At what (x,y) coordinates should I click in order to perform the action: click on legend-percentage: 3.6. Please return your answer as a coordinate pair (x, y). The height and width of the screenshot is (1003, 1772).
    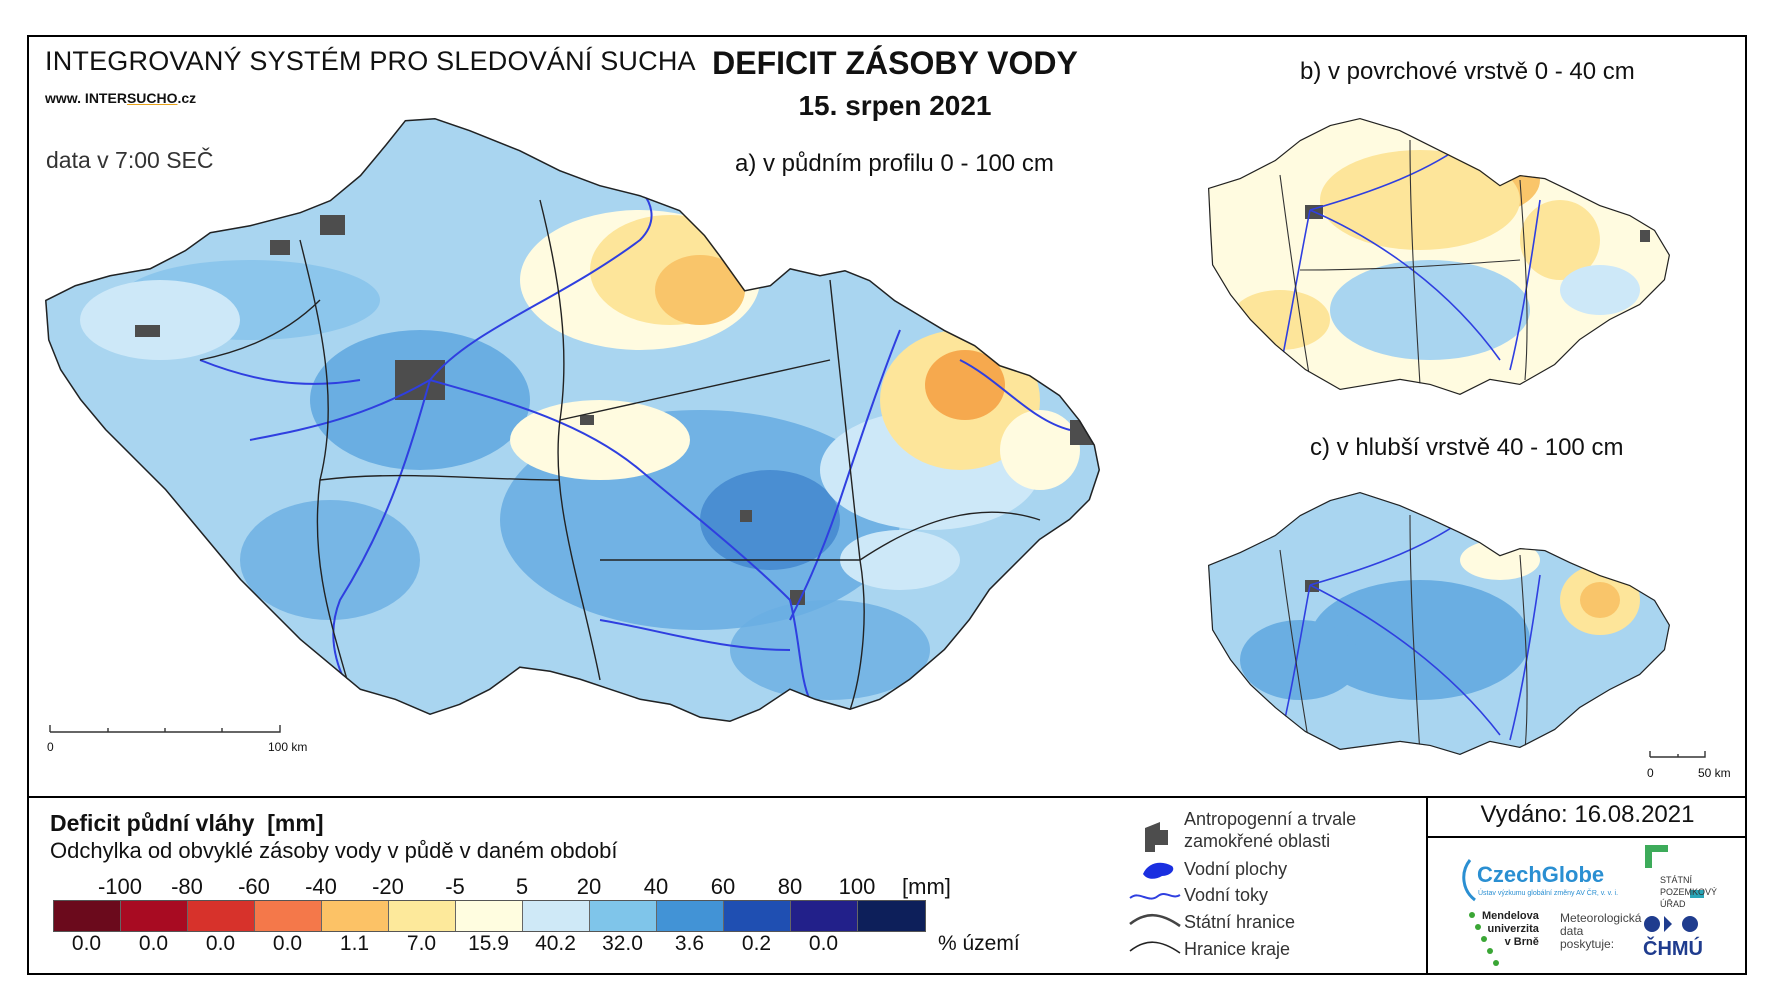
    Looking at the image, I should click on (689, 943).